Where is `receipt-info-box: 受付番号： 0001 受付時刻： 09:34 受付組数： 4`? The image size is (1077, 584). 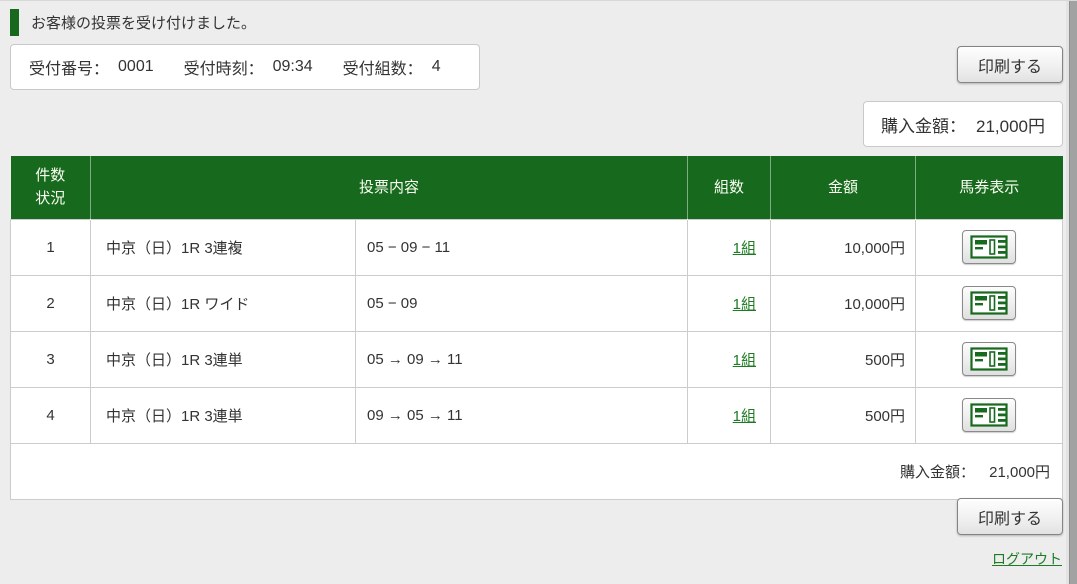
receipt-info-box: 受付番号： 0001 受付時刻： 09:34 受付組数： 4 is located at coordinates (245, 67).